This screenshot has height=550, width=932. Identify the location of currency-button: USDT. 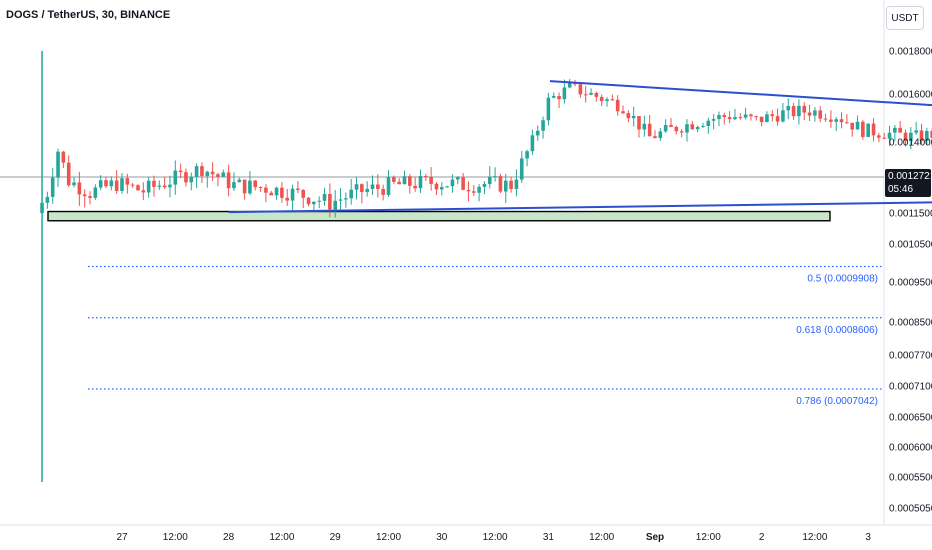
(905, 18).